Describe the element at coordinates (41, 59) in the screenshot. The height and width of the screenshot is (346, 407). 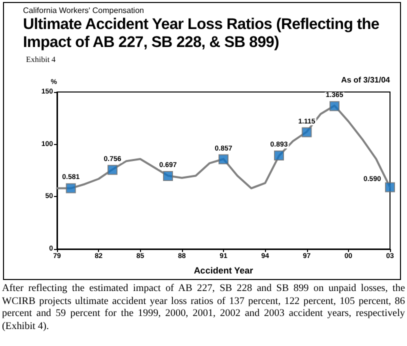
I see `text: Exhibit 4` at that location.